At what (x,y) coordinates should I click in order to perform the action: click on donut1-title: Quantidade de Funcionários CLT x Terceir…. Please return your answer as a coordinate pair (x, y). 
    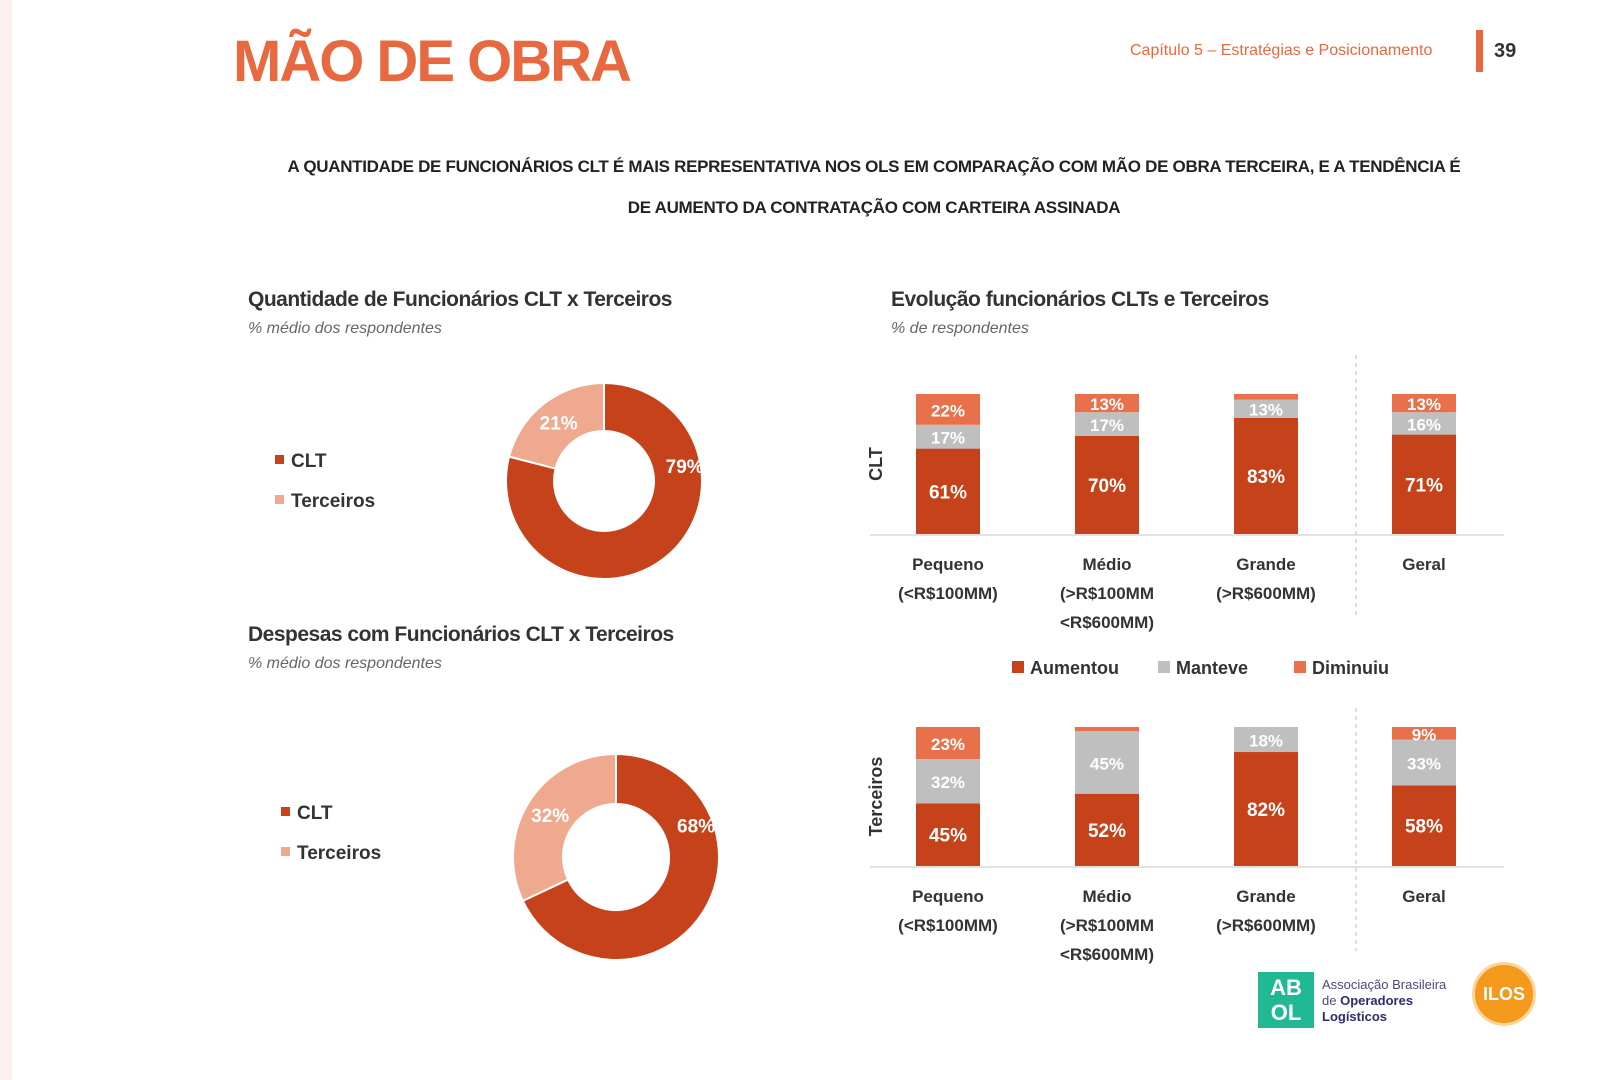
    Looking at the image, I should click on (460, 299).